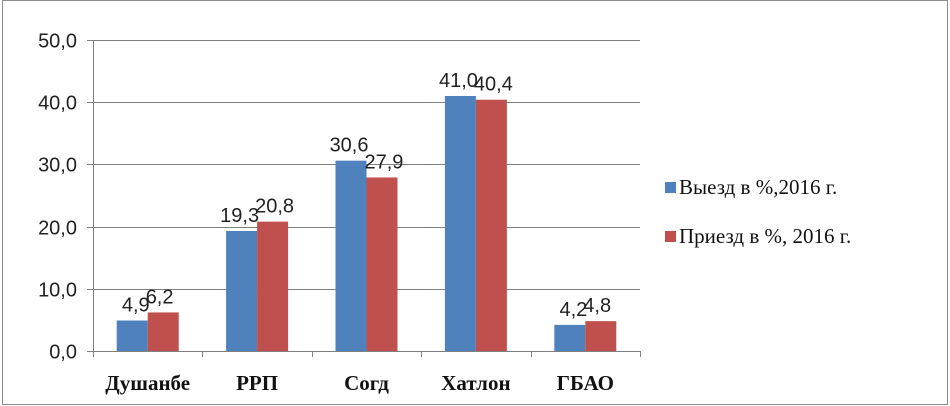 The height and width of the screenshot is (406, 950). What do you see at coordinates (160, 297) in the screenshot?
I see `data-label: 6,2` at bounding box center [160, 297].